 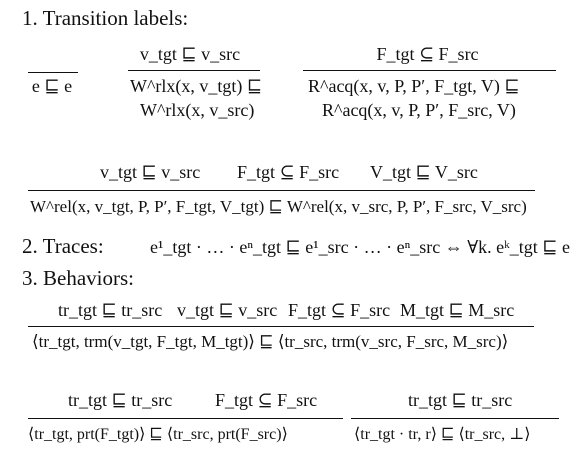 What do you see at coordinates (190, 54) in the screenshot?
I see `rule-b-premise: v_tgt ⊑ v_src` at bounding box center [190, 54].